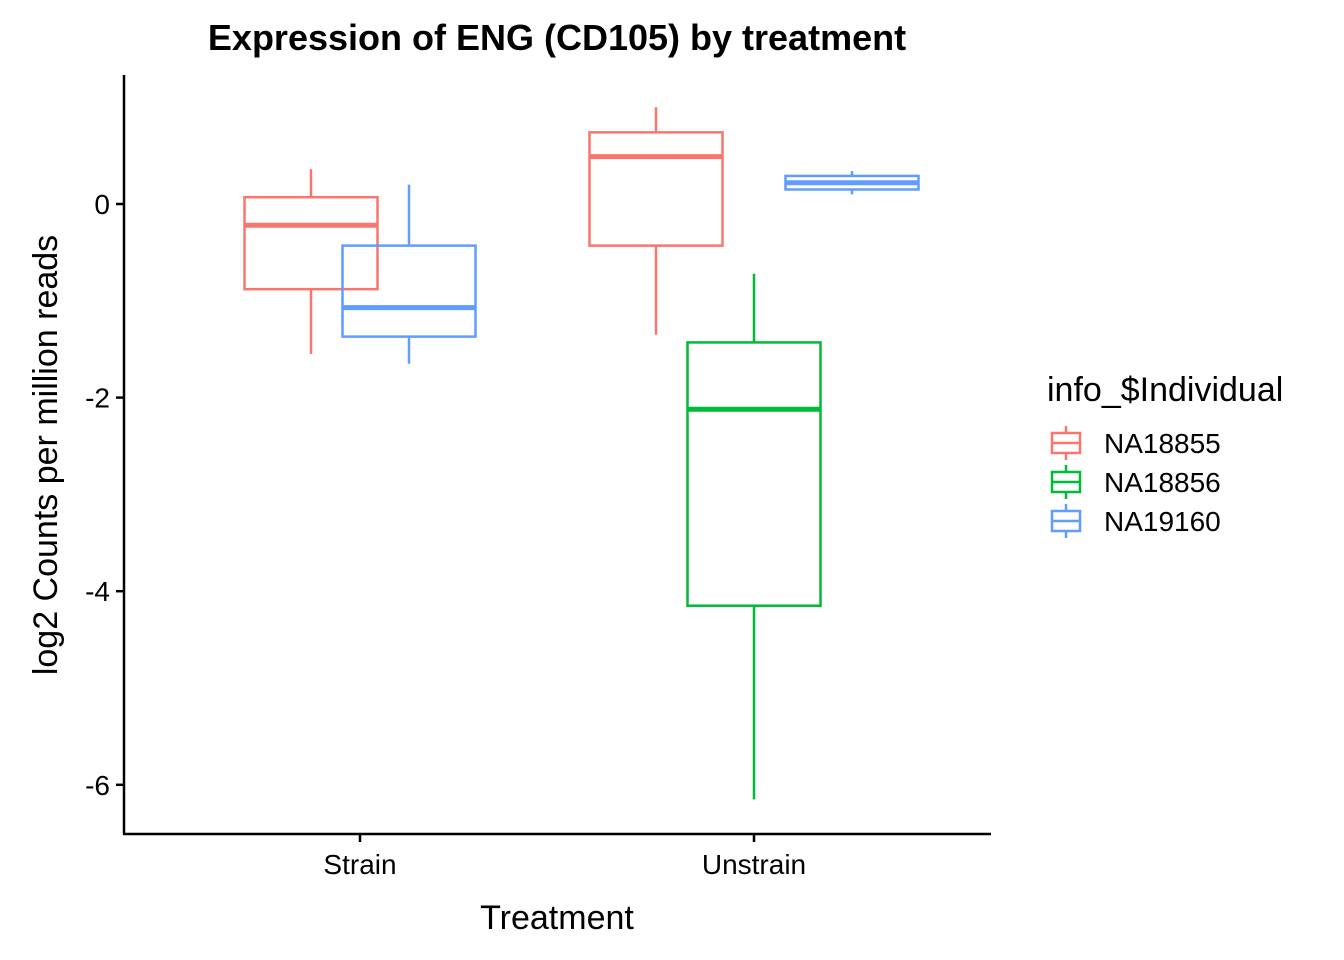 This screenshot has height=960, width=1344. What do you see at coordinates (97, 591) in the screenshot?
I see `y-tick-label: -4` at bounding box center [97, 591].